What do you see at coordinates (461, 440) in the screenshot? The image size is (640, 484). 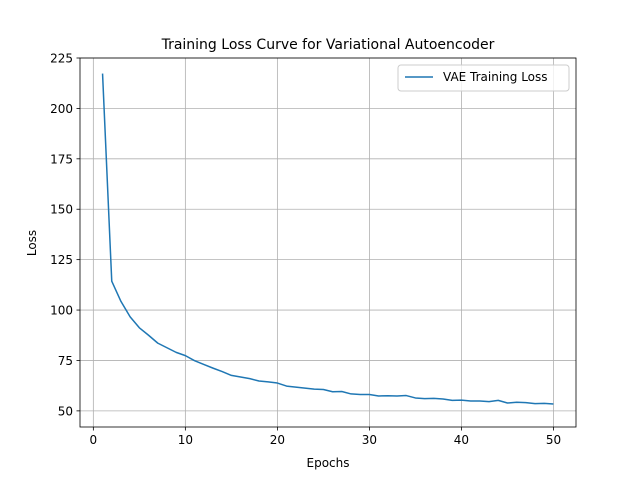 I see `x-tick-label: 40` at bounding box center [461, 440].